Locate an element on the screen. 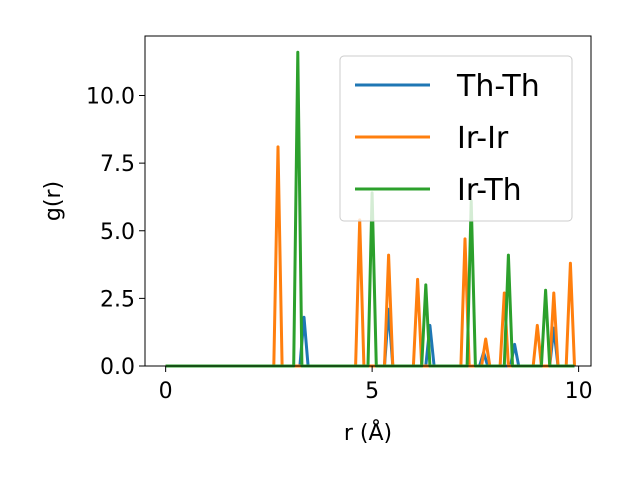 Image resolution: width=640 pixels, height=480 pixels. y-axis-label: g(r) is located at coordinates (53, 201).